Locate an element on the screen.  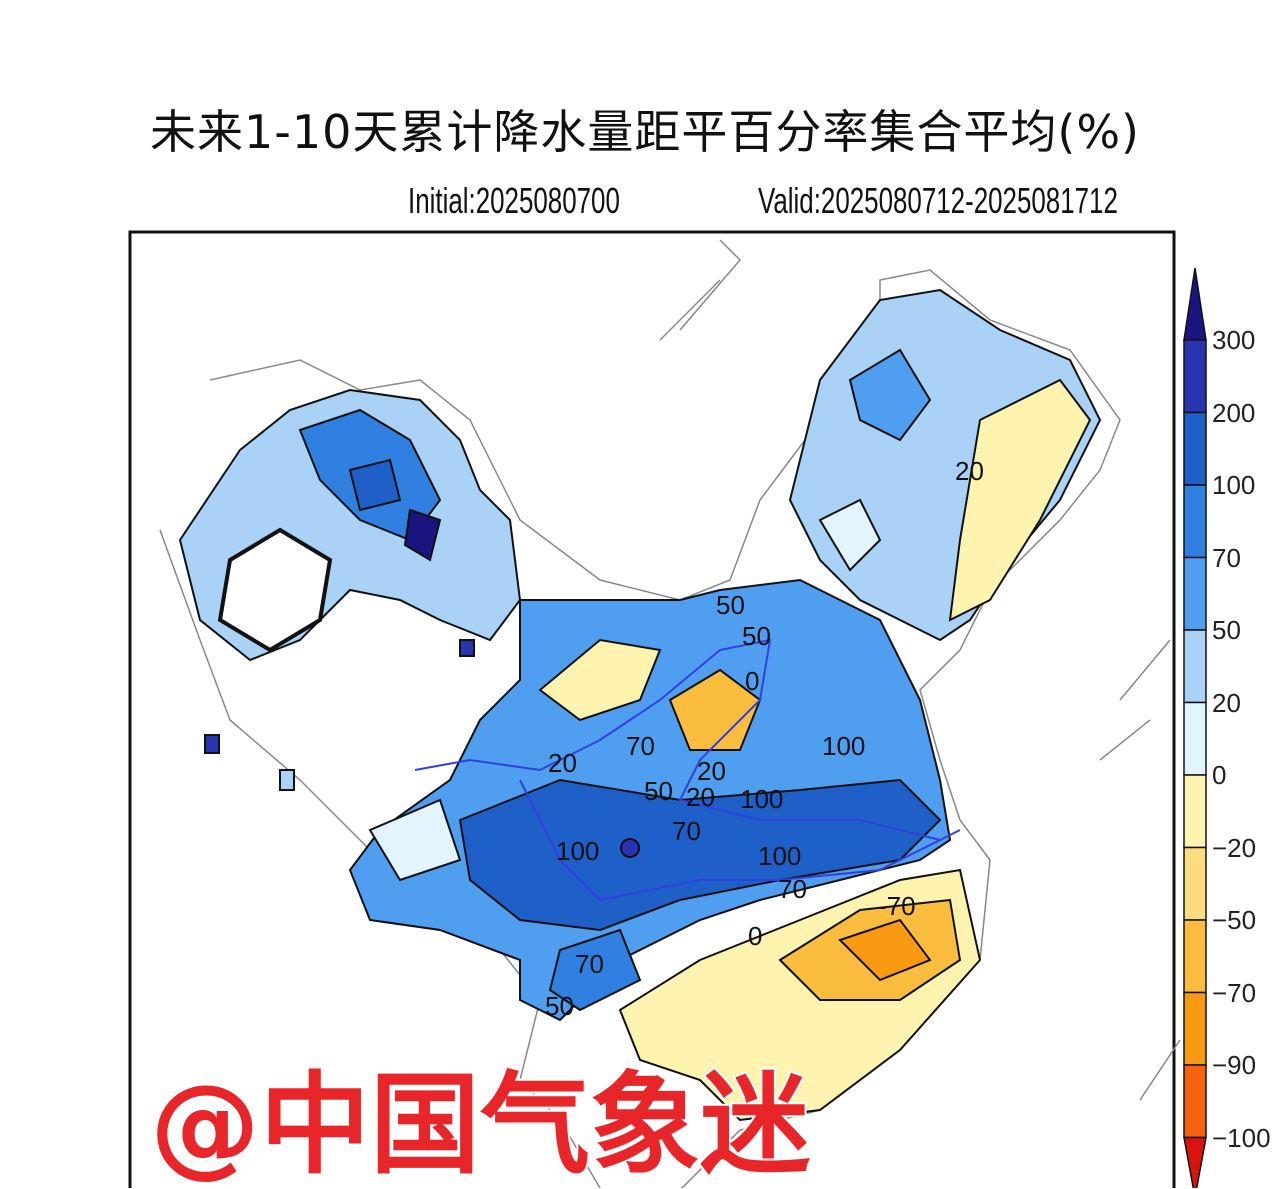
contour-label: -70 is located at coordinates (897, 906).